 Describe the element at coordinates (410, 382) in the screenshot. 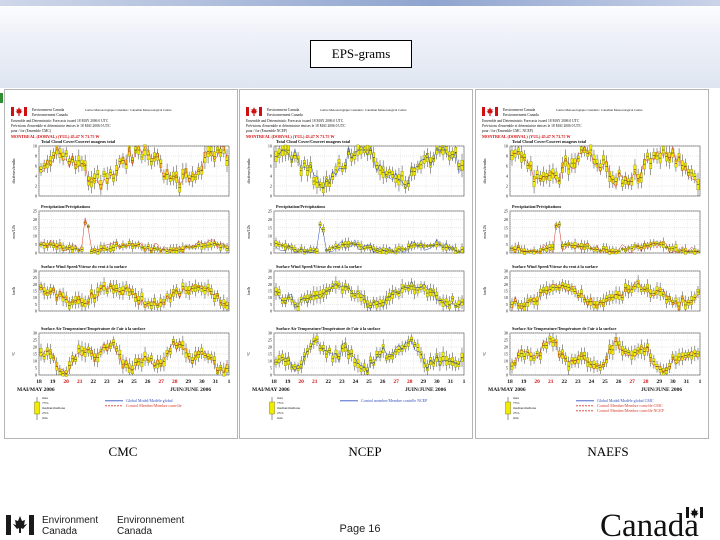

I see `date-tick-label: 28` at that location.